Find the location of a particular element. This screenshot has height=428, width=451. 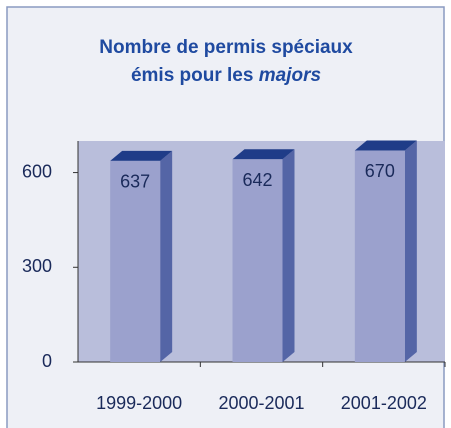

x-tick-label: 1999-2000 is located at coordinates (139, 403).